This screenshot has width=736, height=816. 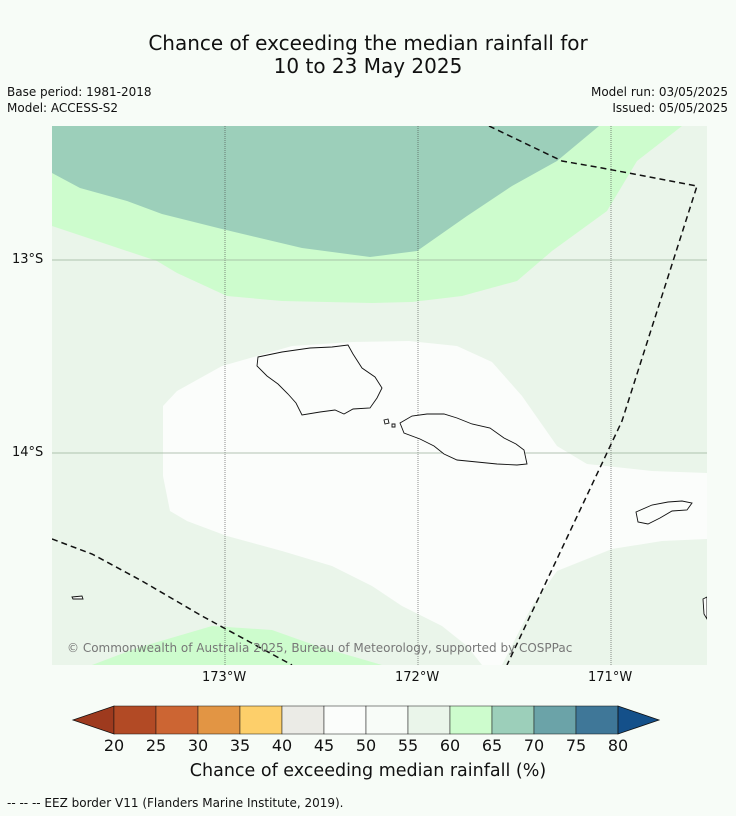 I want to click on colorbar-tick-label: 25, so click(x=156, y=745).